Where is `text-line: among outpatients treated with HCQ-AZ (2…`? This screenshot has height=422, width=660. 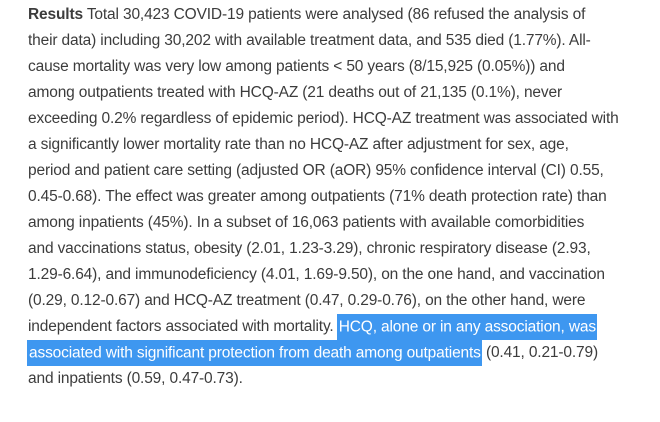
text-line: among outpatients treated with HCQ-AZ (2… is located at coordinates (342, 93).